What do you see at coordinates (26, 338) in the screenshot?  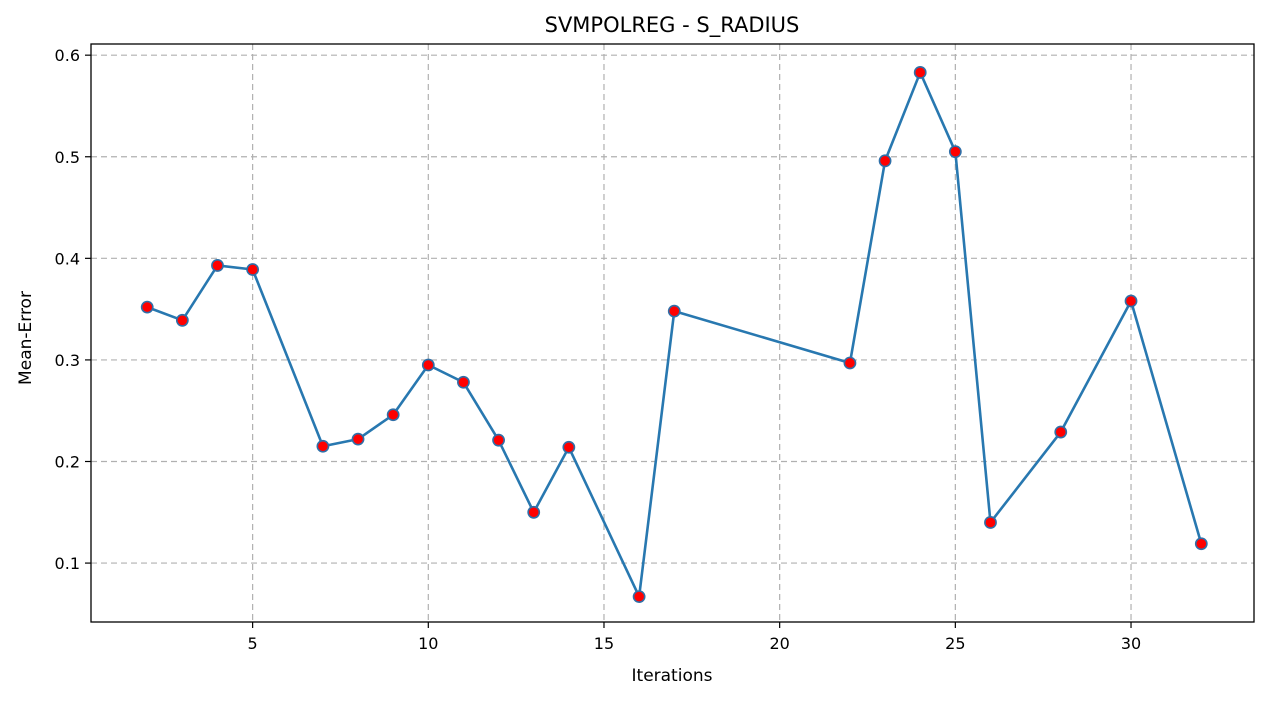 I see `y-axis-label: Mean-Error` at bounding box center [26, 338].